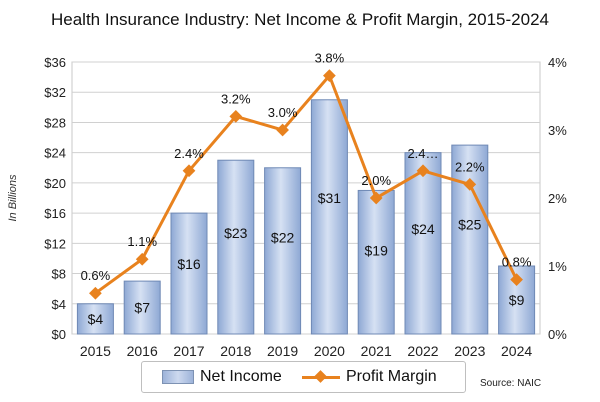 Image resolution: width=600 pixels, height=402 pixels. I want to click on y-tick-label: $24, so click(55, 153).